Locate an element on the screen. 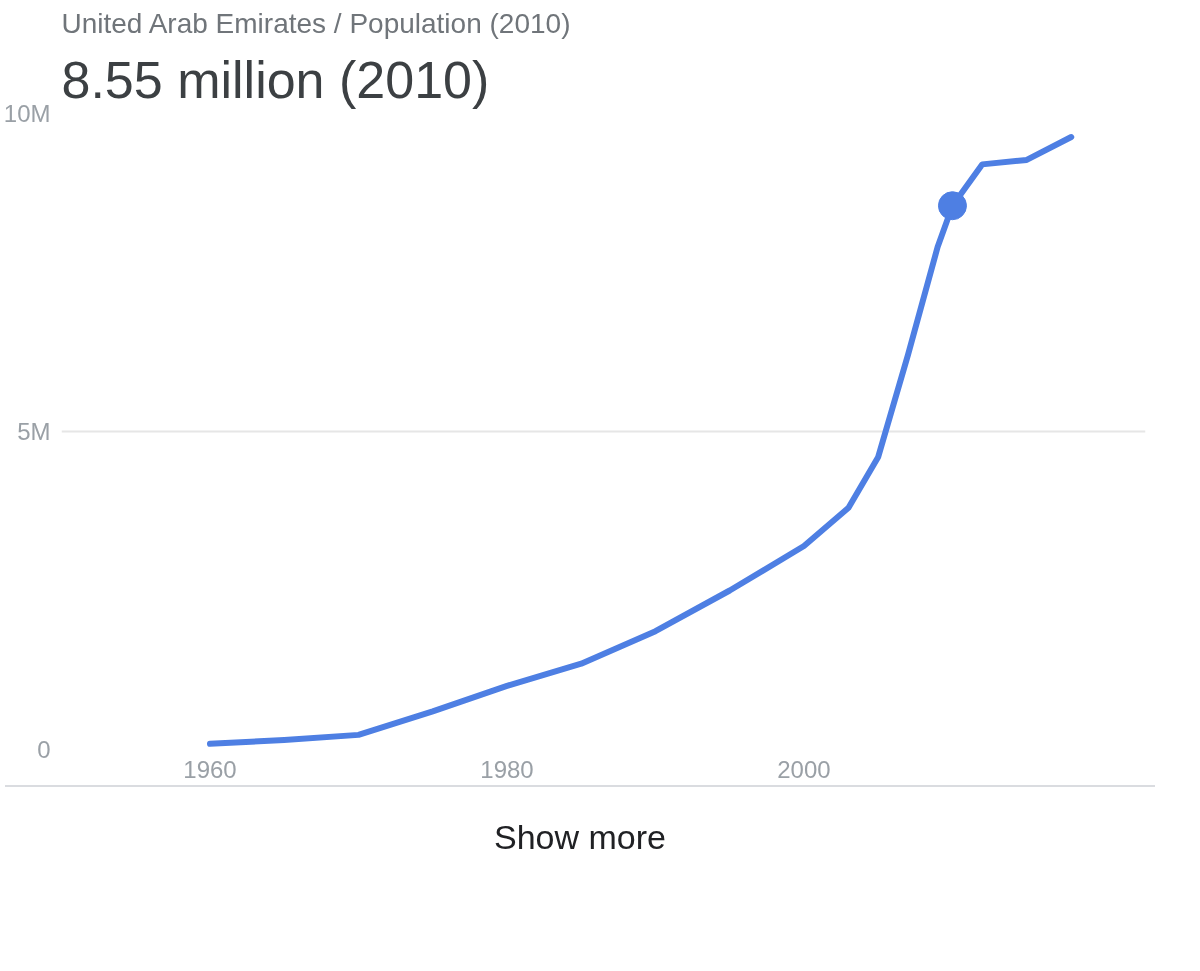 This screenshot has height=971, width=1200. y-tick-label: 5M is located at coordinates (34, 431).